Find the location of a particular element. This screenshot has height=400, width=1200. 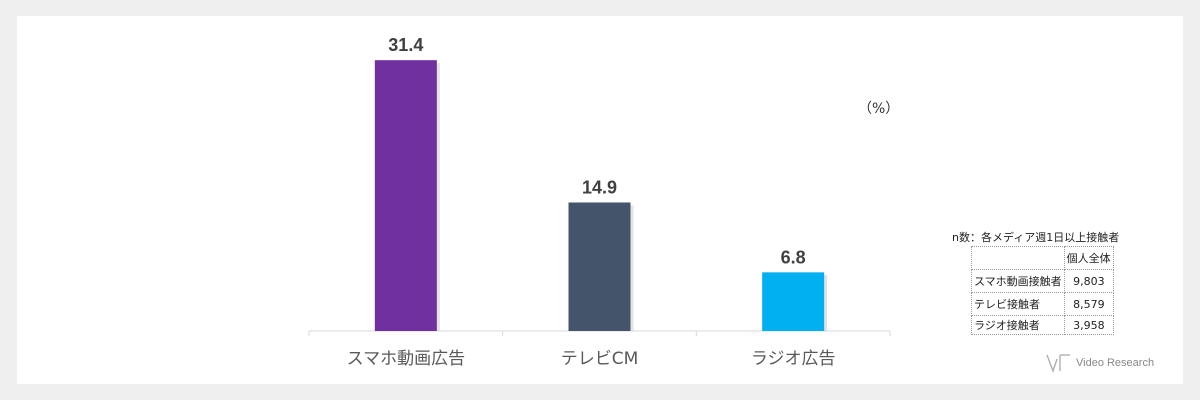

data-label: 14.9 is located at coordinates (599, 187).